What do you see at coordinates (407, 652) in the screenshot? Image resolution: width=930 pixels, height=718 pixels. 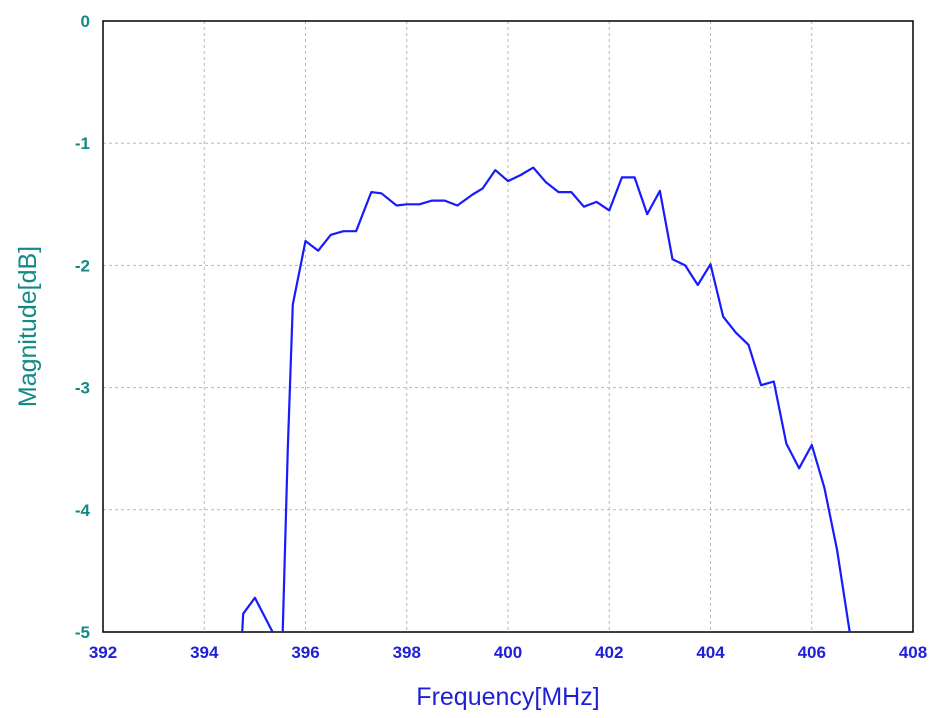 I see `x-tick-label: 398` at bounding box center [407, 652].